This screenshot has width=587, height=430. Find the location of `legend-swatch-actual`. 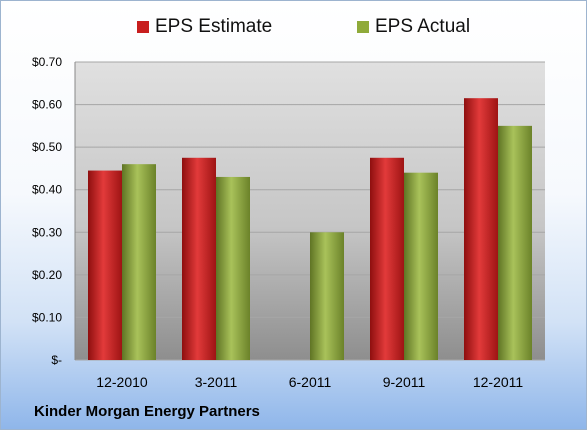

legend-swatch-actual is located at coordinates (363, 27).